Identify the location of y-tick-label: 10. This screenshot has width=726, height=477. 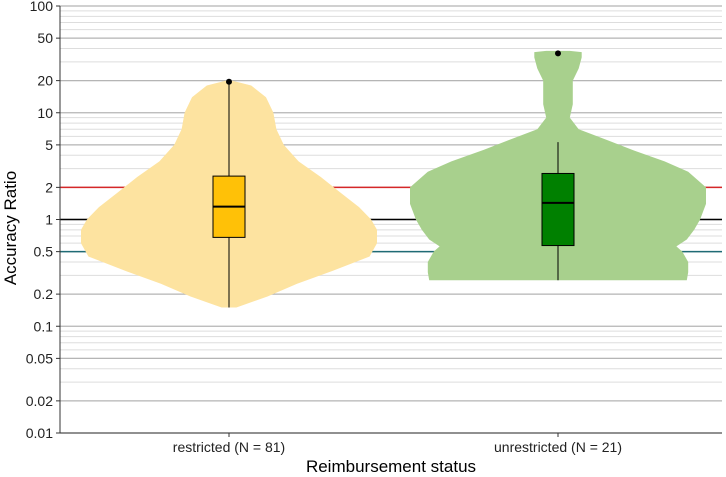
(45, 113).